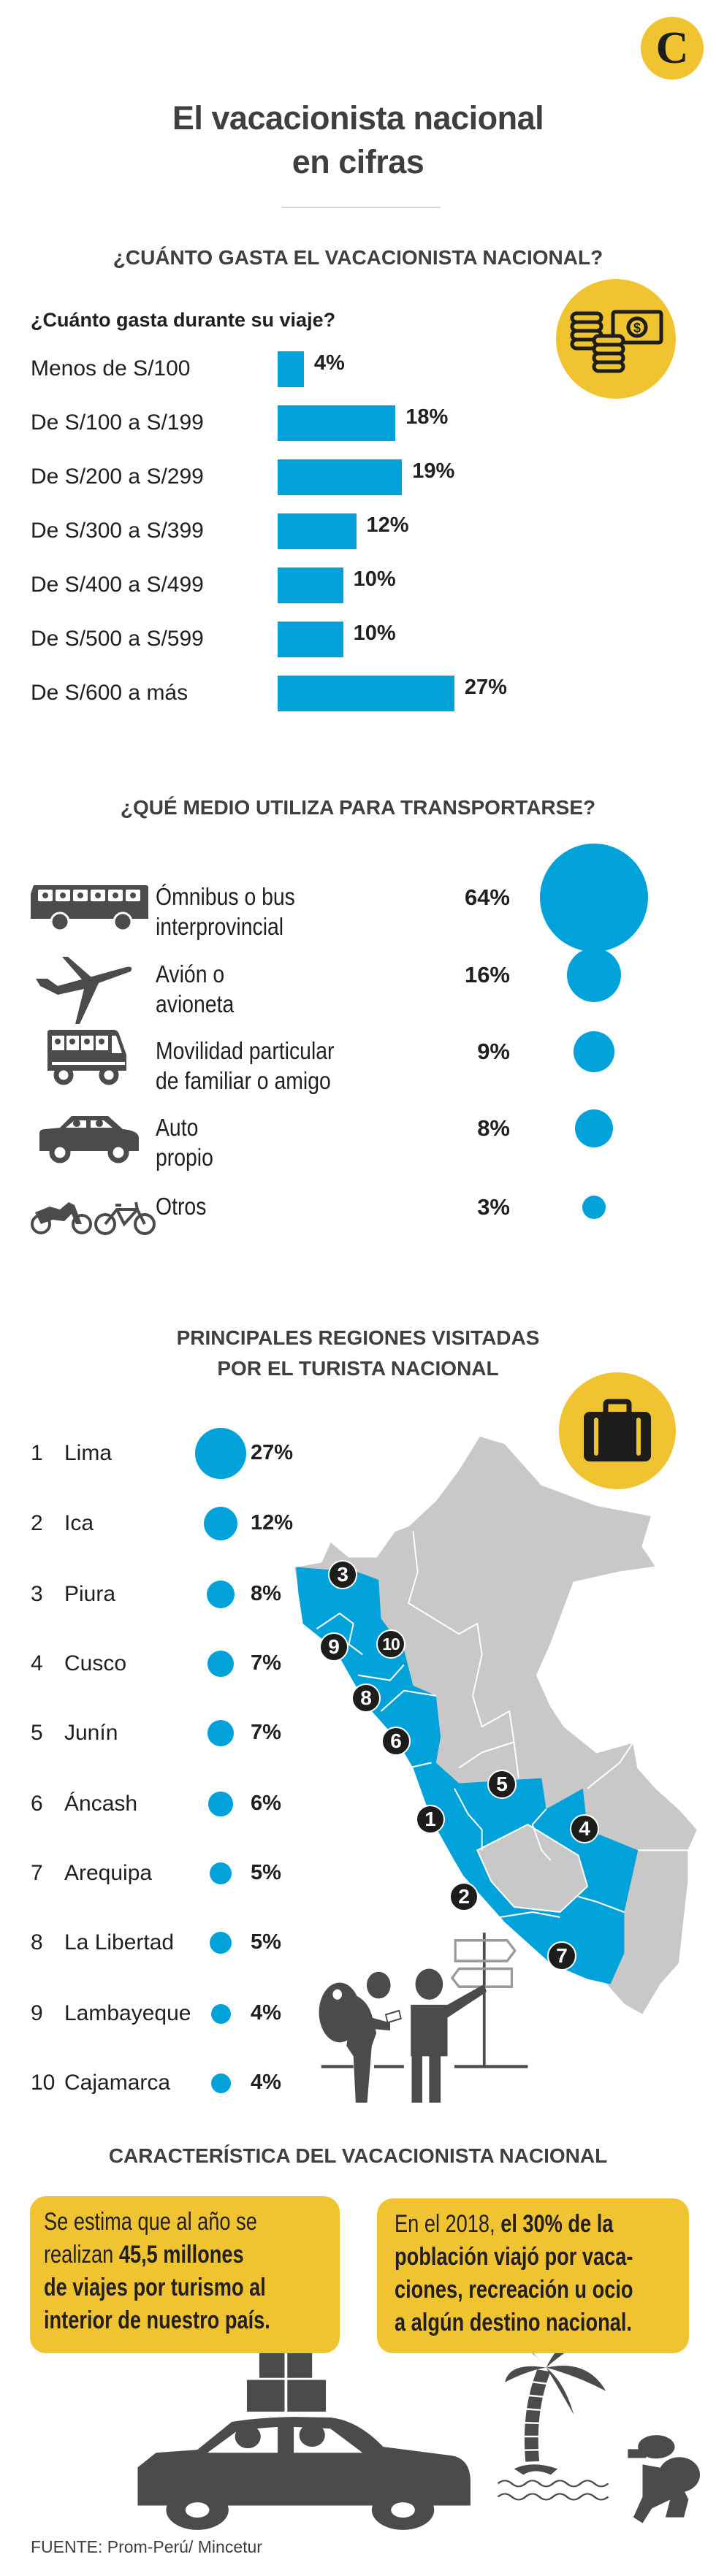 The width and height of the screenshot is (716, 2576). I want to click on region-name: Arequipa, so click(108, 1873).